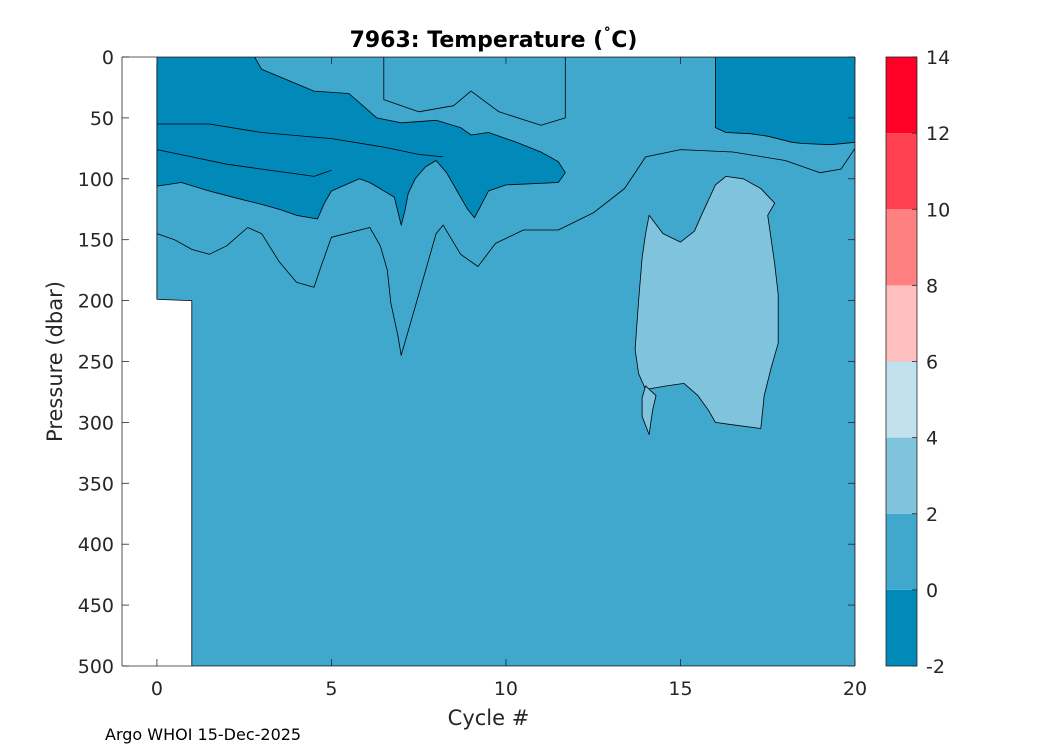 The image size is (1050, 750). Describe the element at coordinates (96, 363) in the screenshot. I see `y-tick-label: 250` at that location.